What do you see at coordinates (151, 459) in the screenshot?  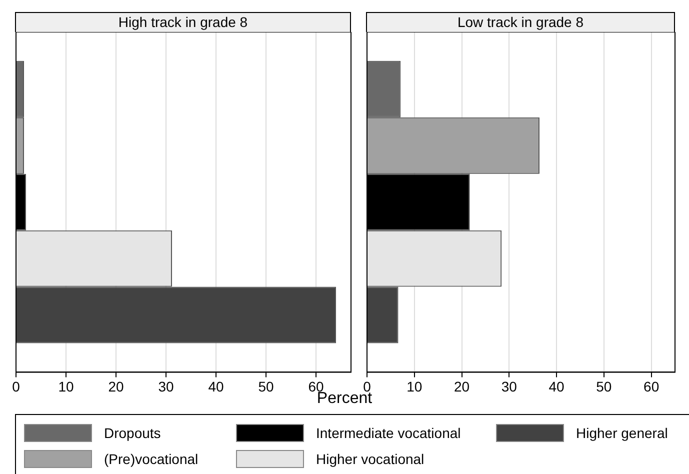 I see `legend-label: (Pre)vocational` at bounding box center [151, 459].